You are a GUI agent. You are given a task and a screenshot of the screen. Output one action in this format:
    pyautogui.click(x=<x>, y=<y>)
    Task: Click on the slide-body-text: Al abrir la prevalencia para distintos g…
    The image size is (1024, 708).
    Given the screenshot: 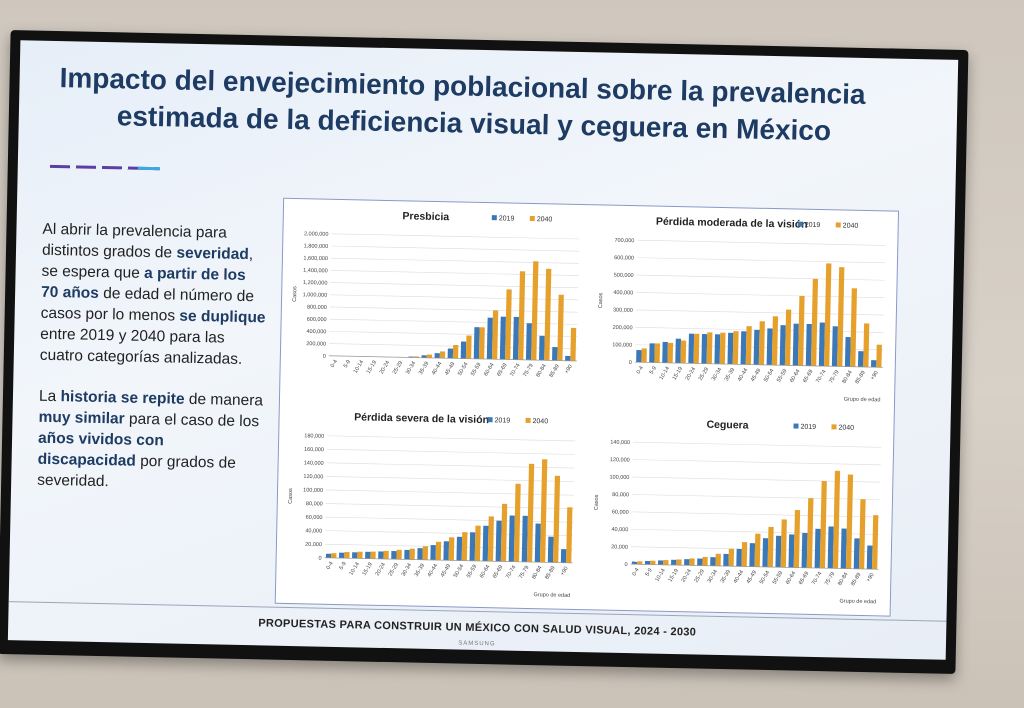 What is the action you would take?
    pyautogui.click(x=152, y=367)
    